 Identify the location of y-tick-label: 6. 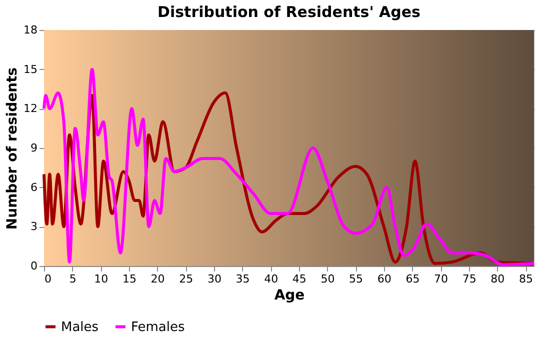
(34, 187).